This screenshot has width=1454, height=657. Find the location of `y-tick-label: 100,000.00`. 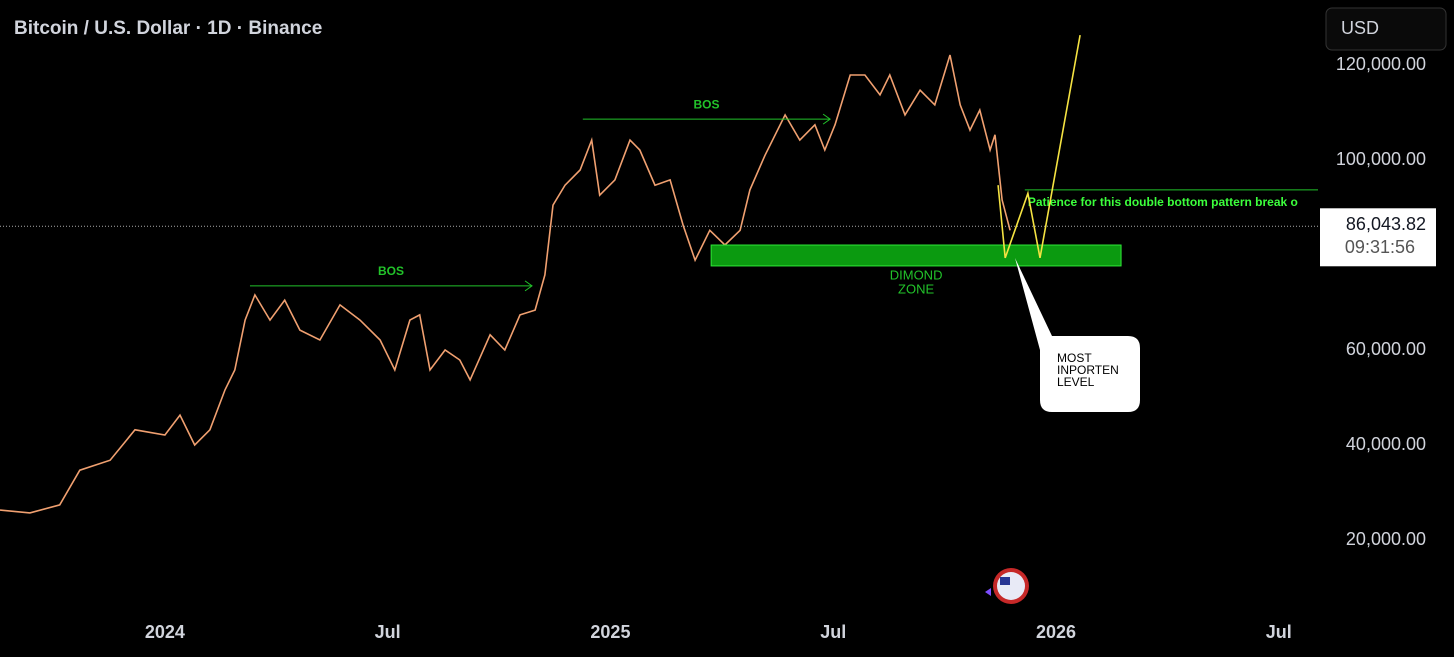

y-tick-label: 100,000.00 is located at coordinates (1381, 159).